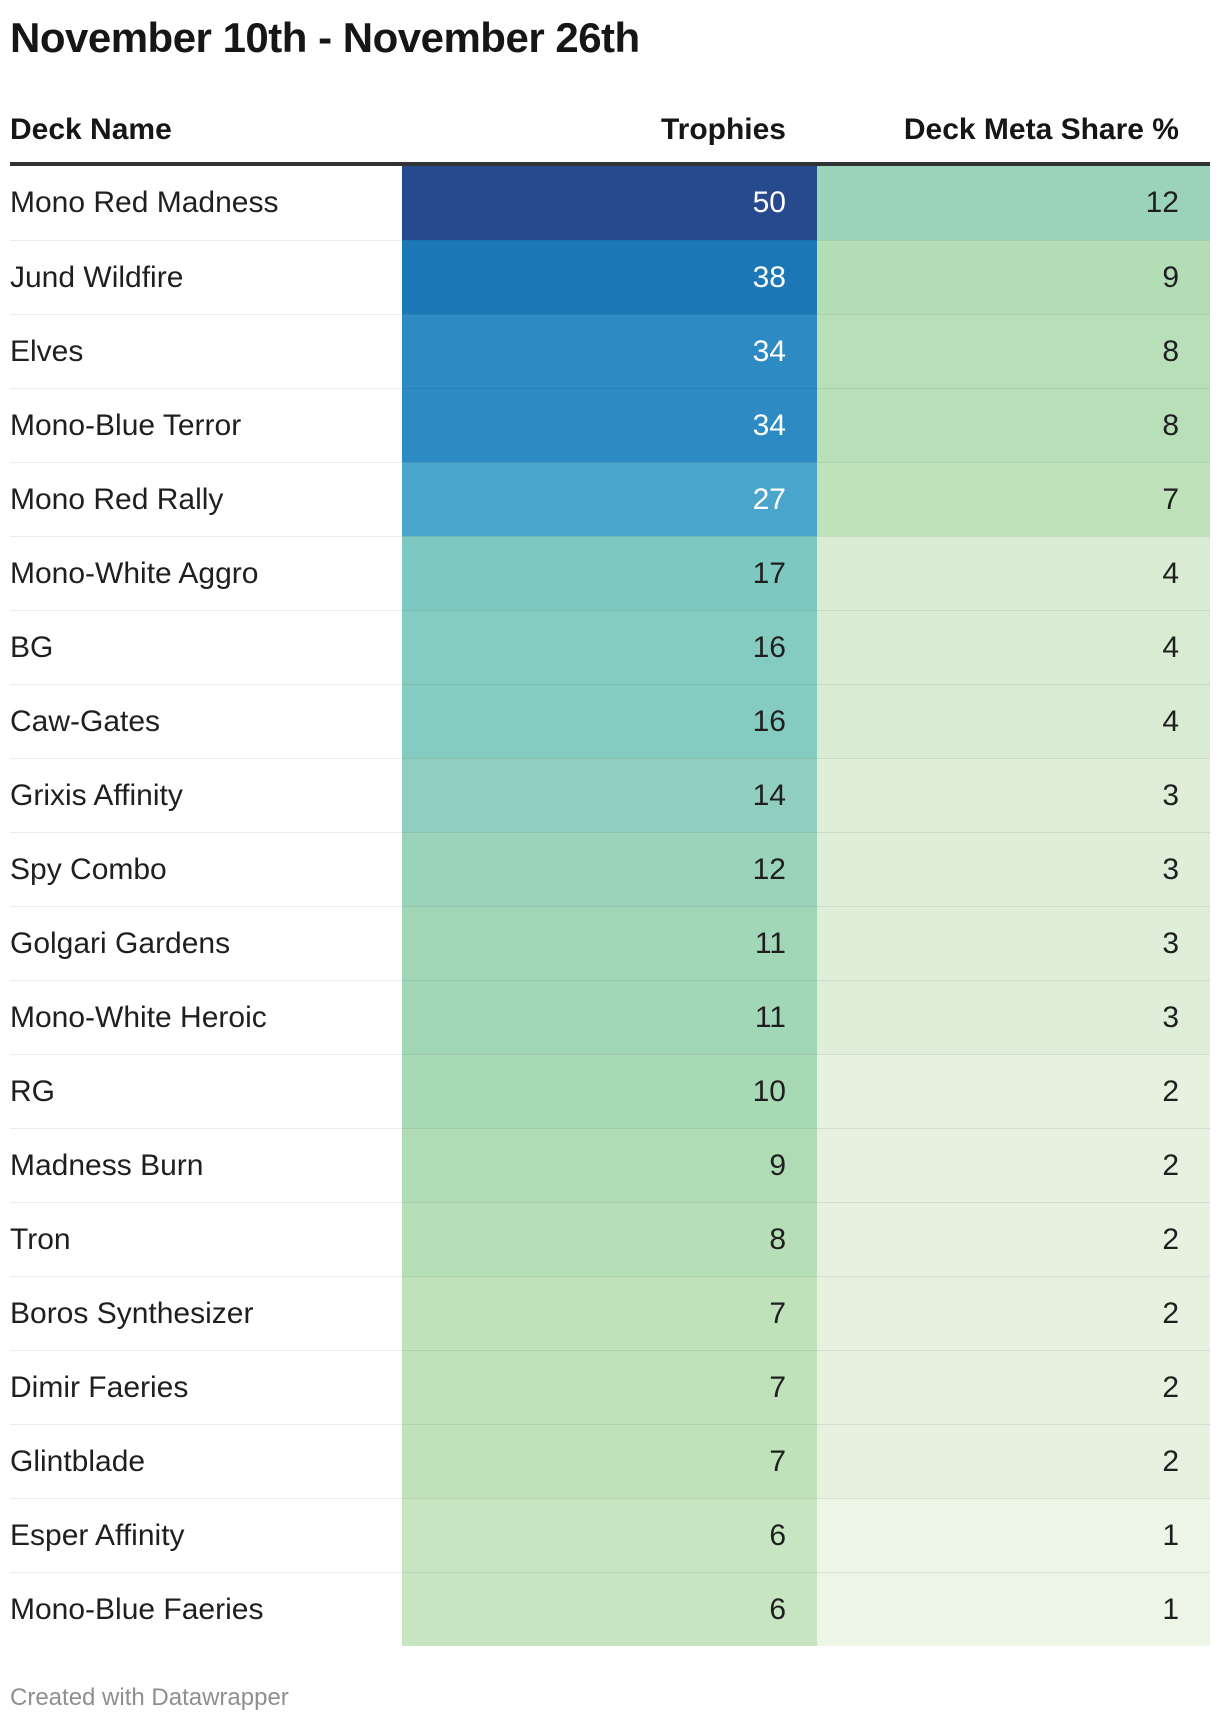 This screenshot has height=1726, width=1220. What do you see at coordinates (1013, 499) in the screenshot?
I see `meta-share-heatmap-cell: 7` at bounding box center [1013, 499].